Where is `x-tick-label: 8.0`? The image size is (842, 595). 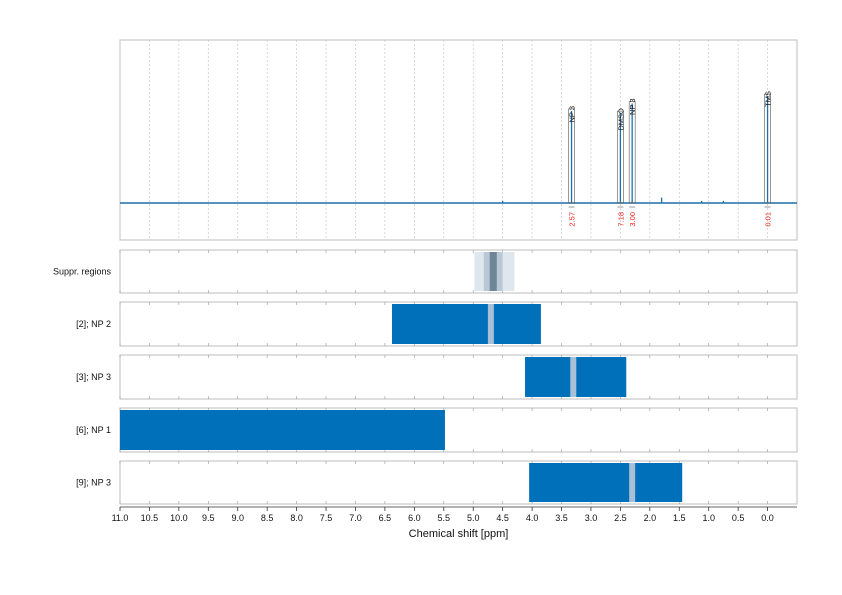 x-tick-label: 8.0 is located at coordinates (296, 518).